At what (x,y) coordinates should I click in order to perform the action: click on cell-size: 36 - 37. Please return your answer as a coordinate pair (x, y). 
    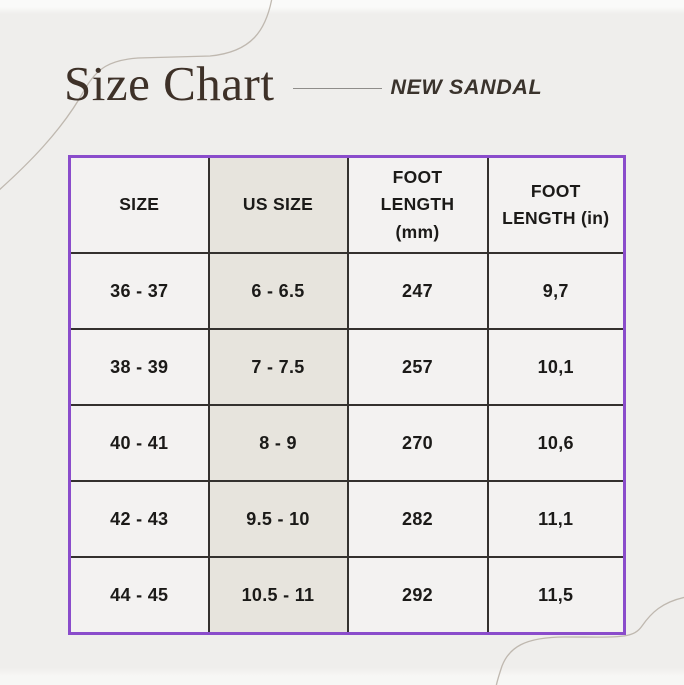
    Looking at the image, I should click on (139, 291).